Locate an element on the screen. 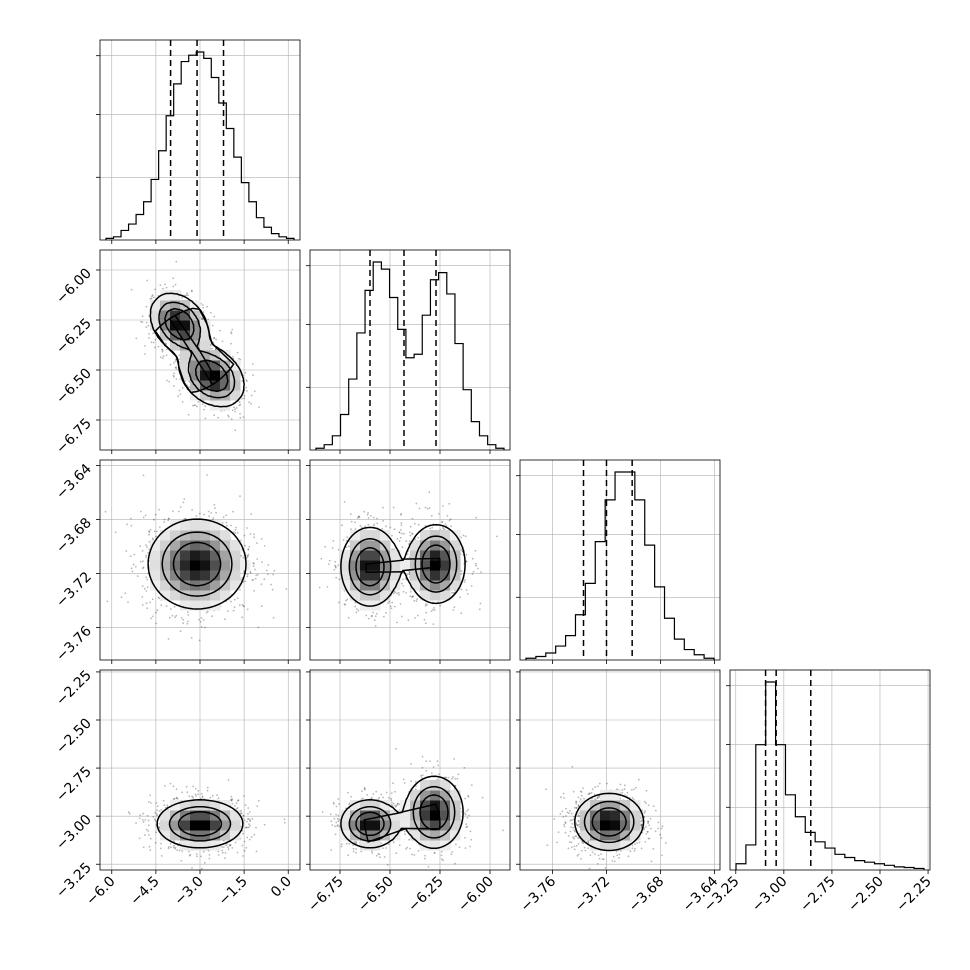 This screenshot has height=970, width=970. y-tick-label: −2.50 is located at coordinates (74, 737).